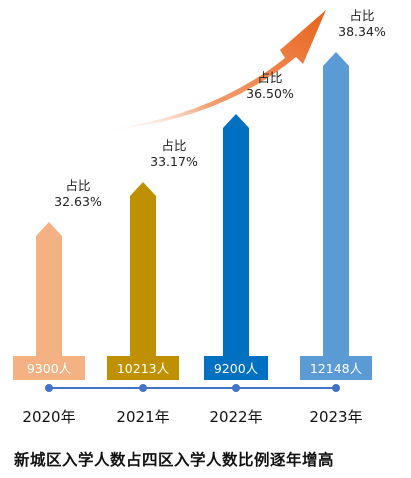 The image size is (411, 478). I want to click on count-label: 9200人, so click(236, 368).